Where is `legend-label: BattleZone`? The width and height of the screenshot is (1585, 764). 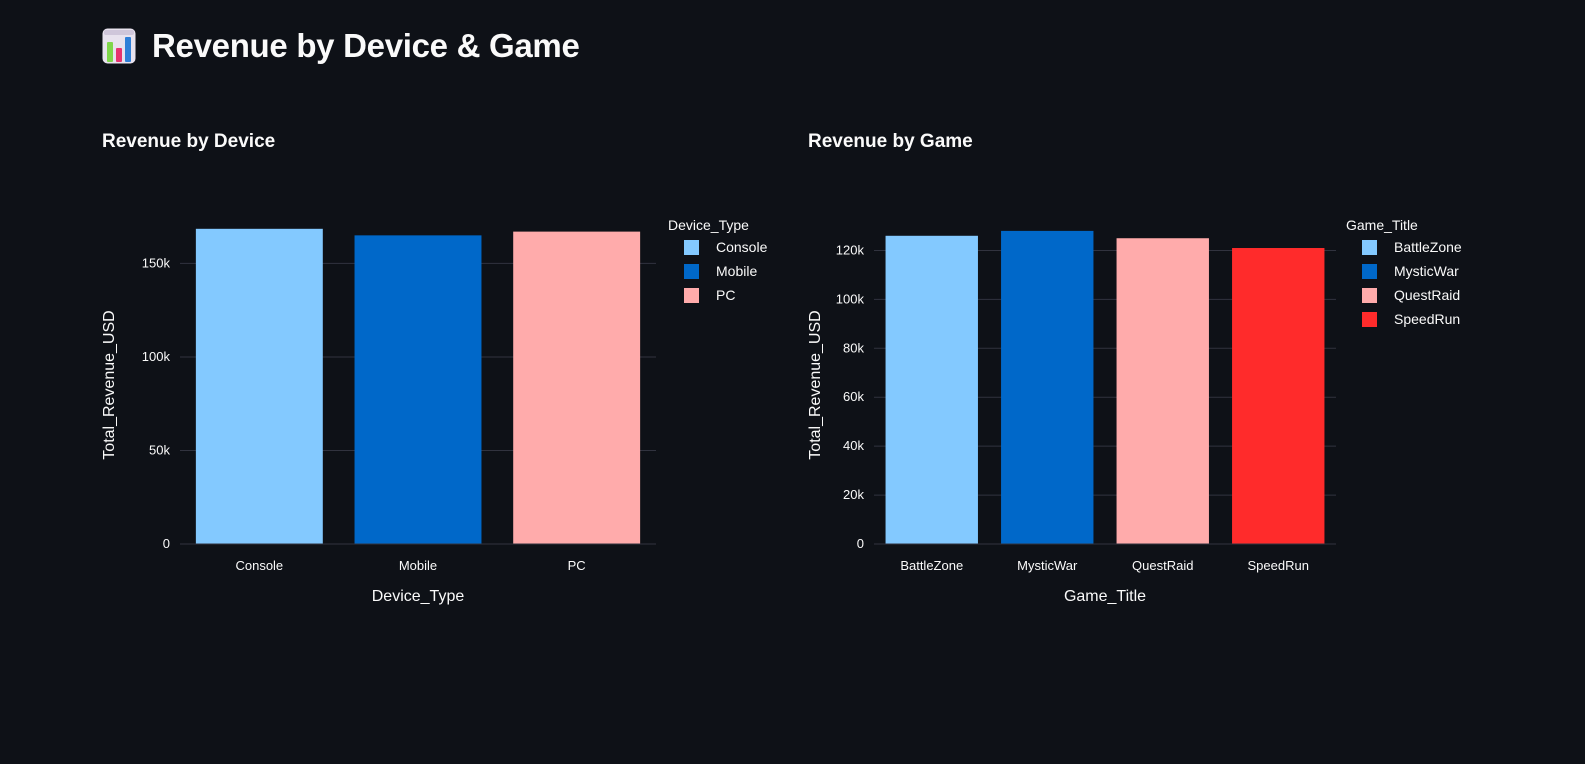
legend-label: BattleZone is located at coordinates (1428, 247).